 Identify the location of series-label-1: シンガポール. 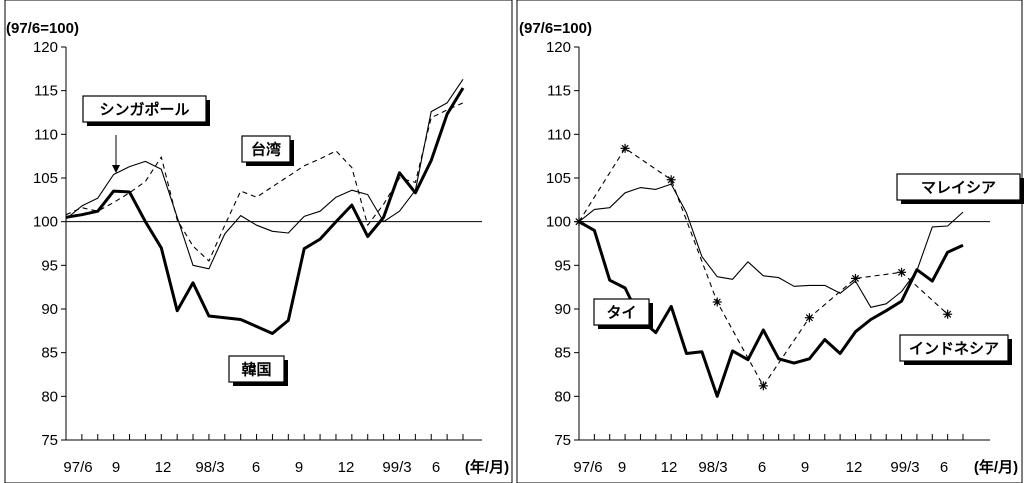
(146, 134).